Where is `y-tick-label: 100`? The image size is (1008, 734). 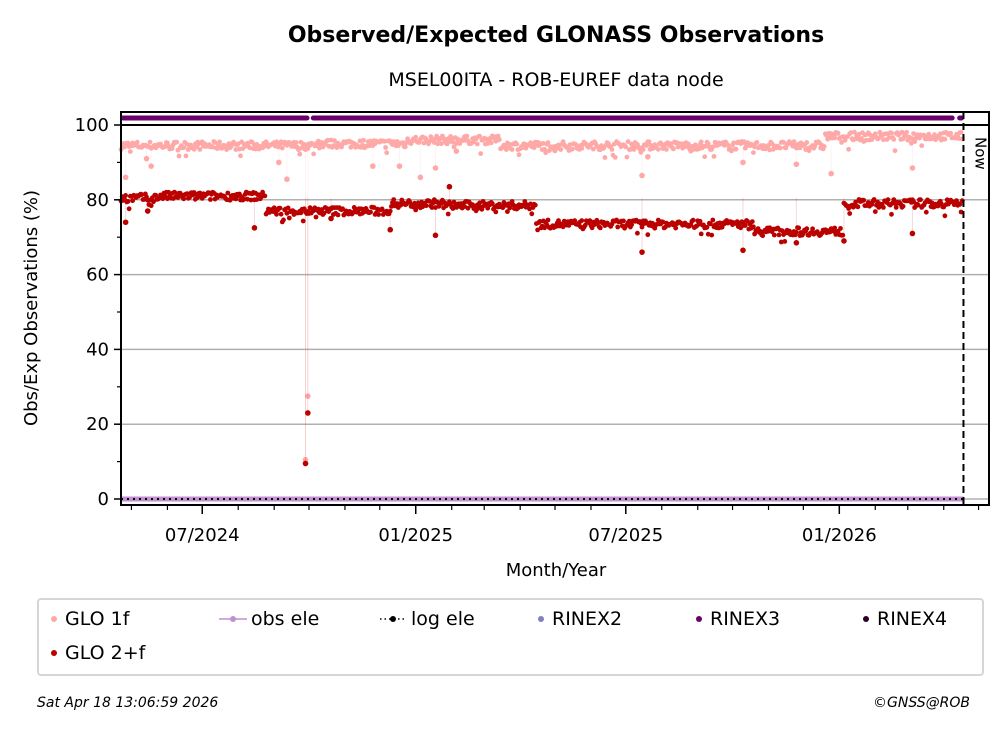 y-tick-label: 100 is located at coordinates (92, 125).